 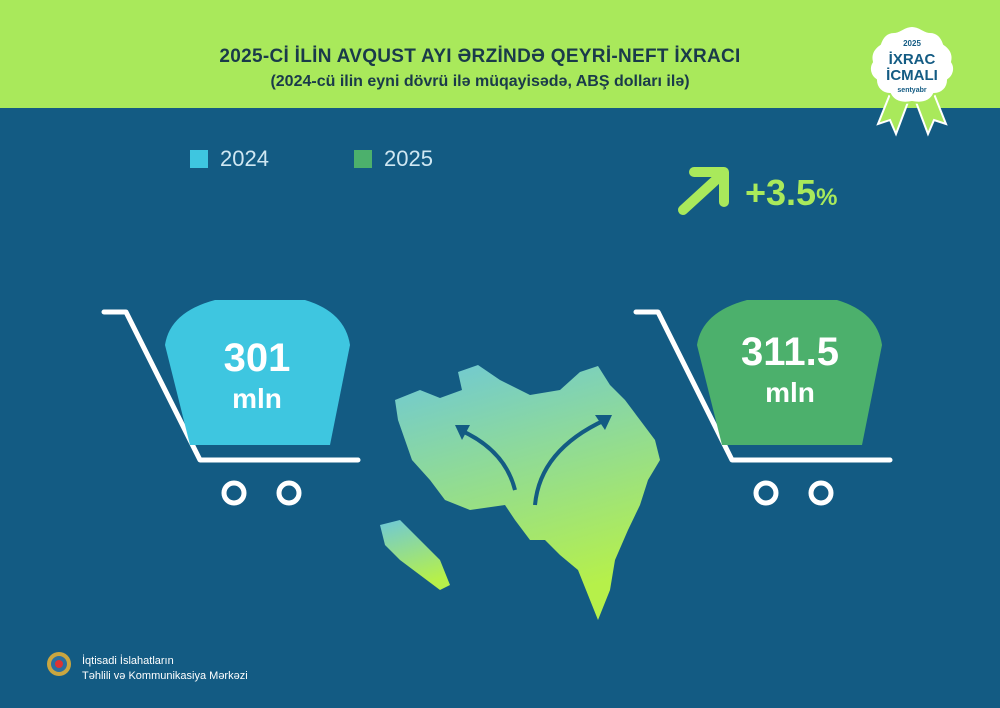 I want to click on legend-item-2025: 2025, so click(x=393, y=159).